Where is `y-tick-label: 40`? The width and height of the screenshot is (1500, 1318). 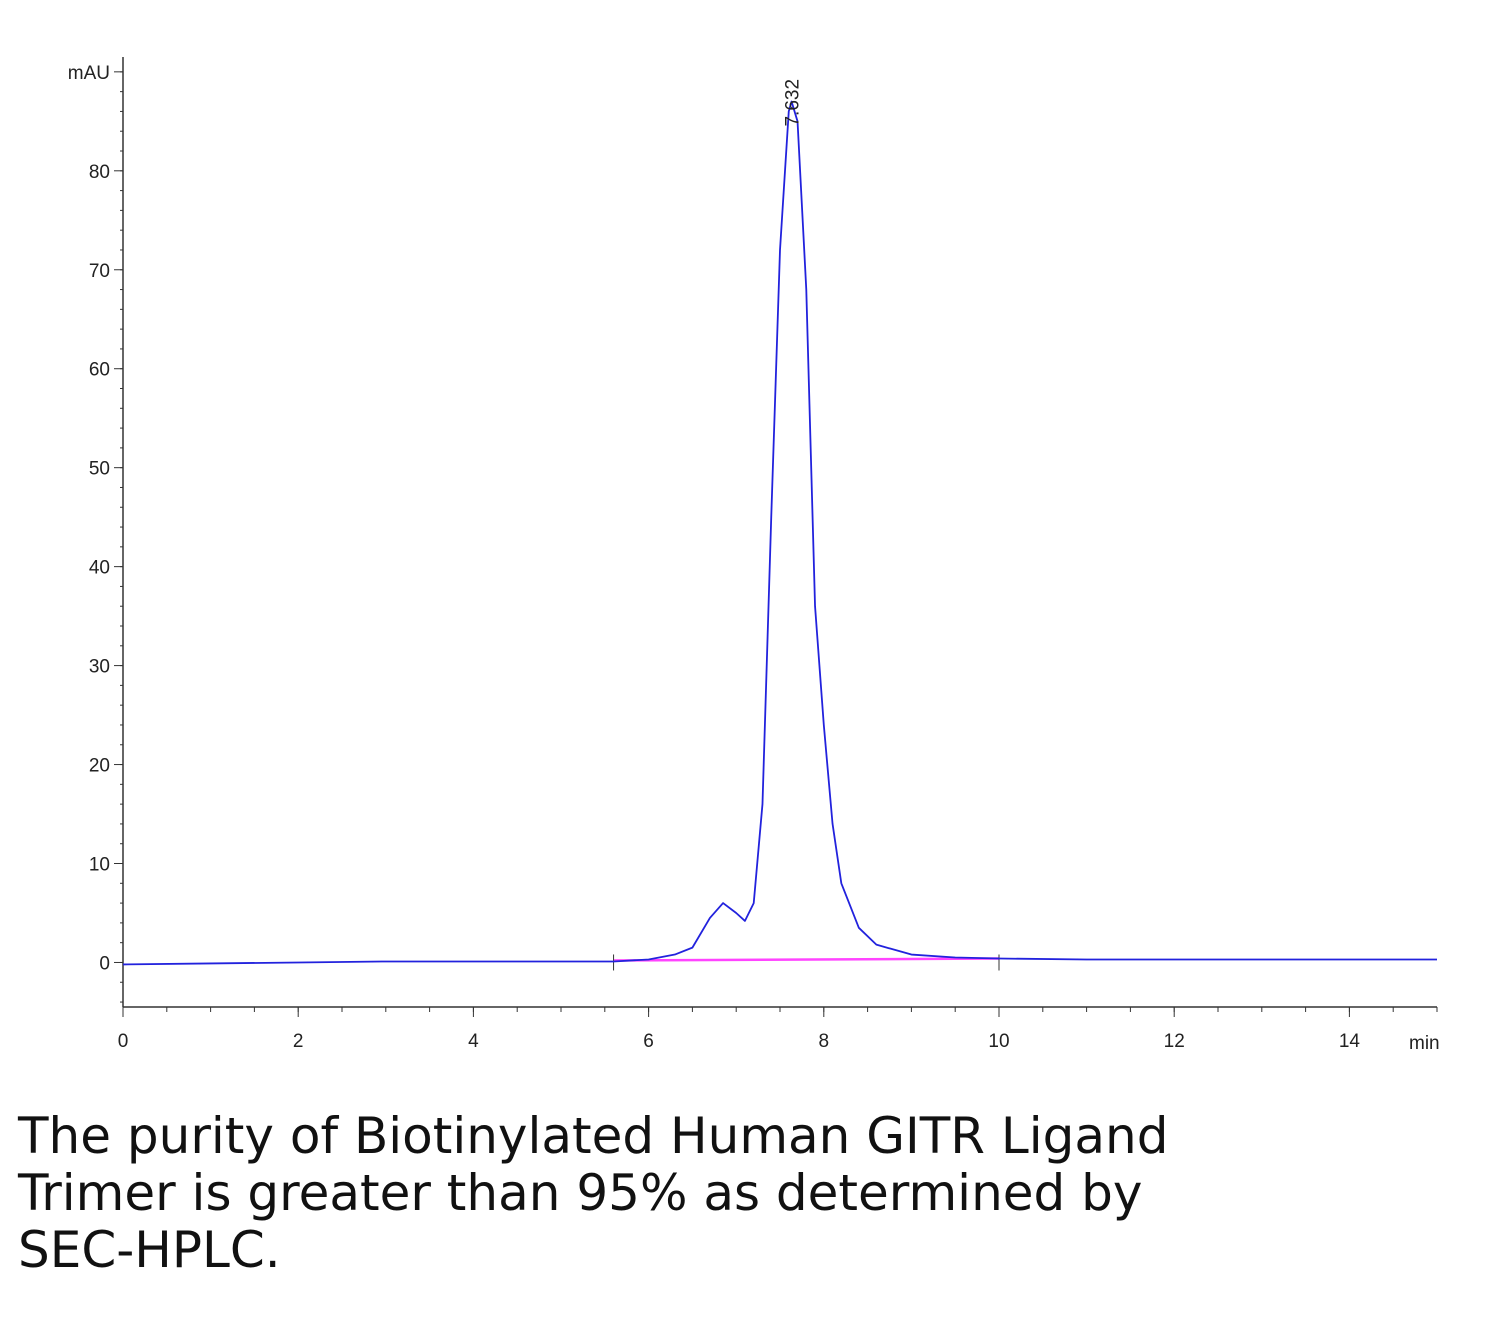
y-tick-label: 40 is located at coordinates (99, 568).